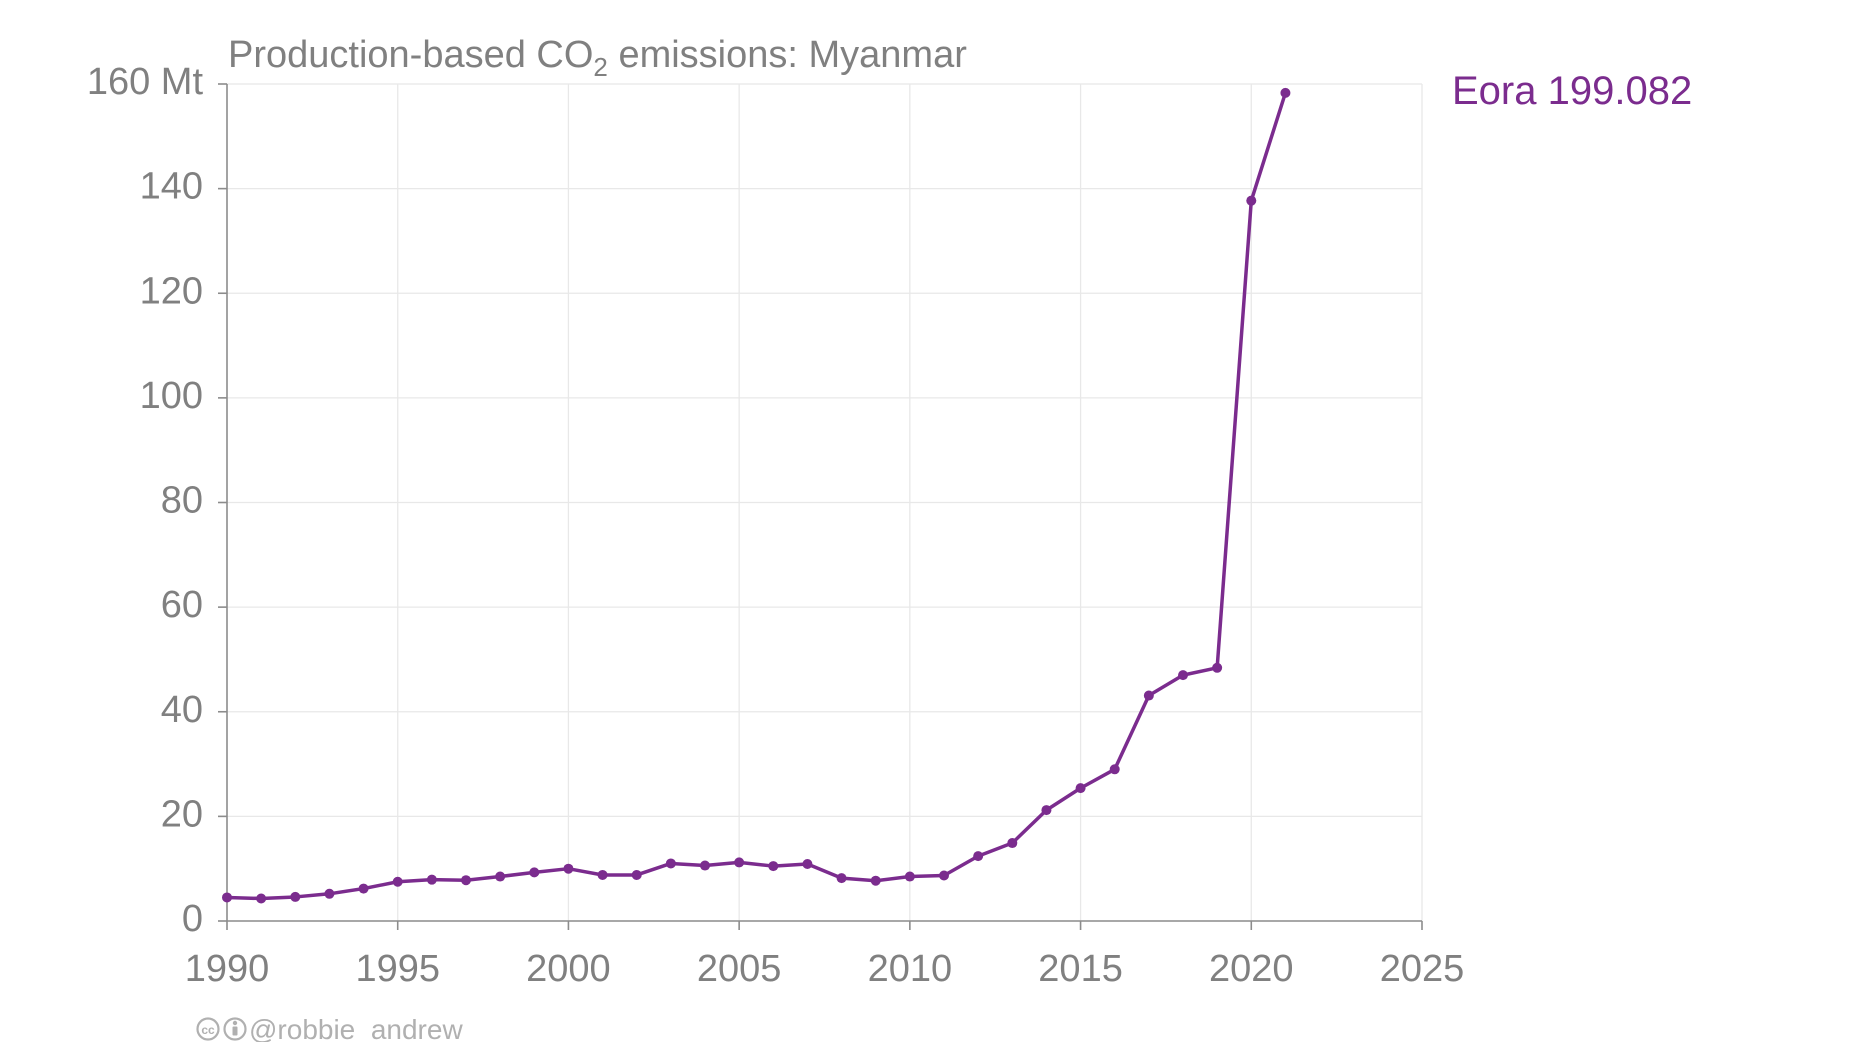 Image resolution: width=1852 pixels, height=1047 pixels. I want to click on chart-title-suffix: emissions: Myanmar, so click(787, 55).